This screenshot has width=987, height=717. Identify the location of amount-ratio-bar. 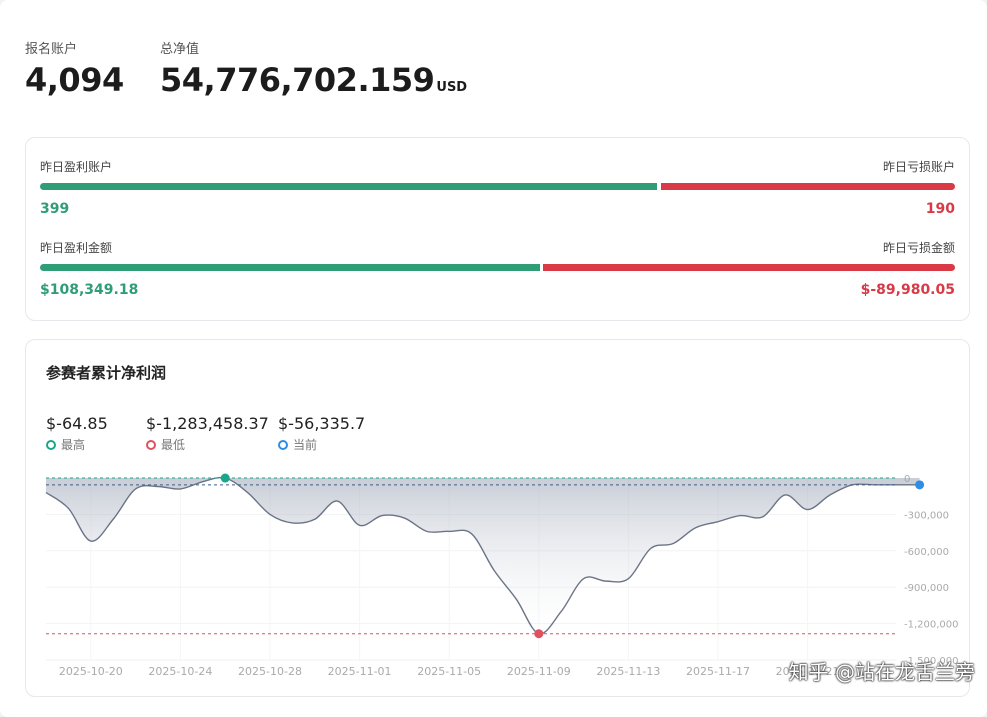
(497, 267).